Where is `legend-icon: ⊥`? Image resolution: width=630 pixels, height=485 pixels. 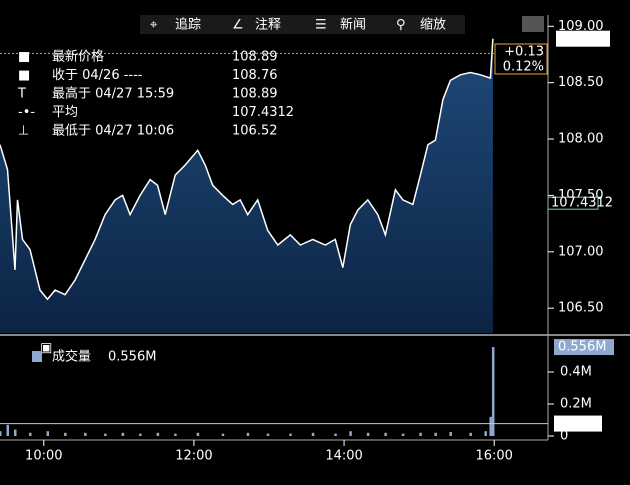 legend-icon: ⊥ is located at coordinates (23, 131).